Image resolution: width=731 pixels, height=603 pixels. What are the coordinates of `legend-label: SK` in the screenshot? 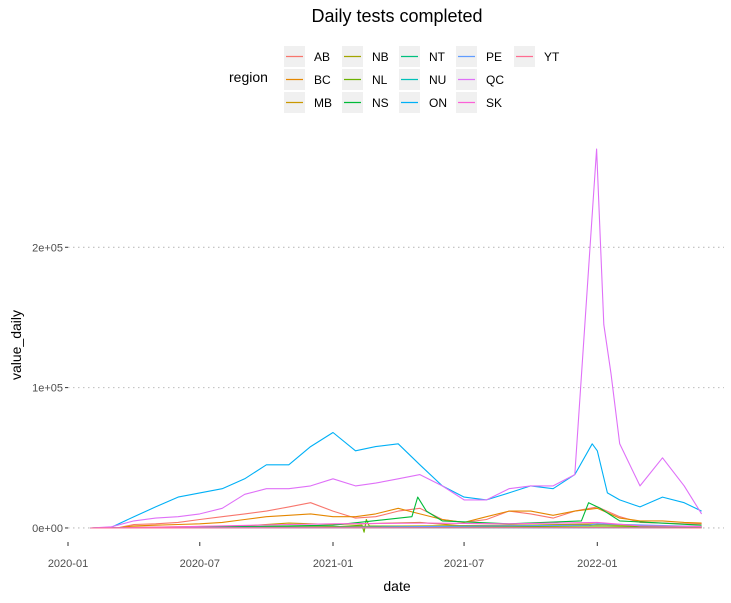 It's located at (494, 103).